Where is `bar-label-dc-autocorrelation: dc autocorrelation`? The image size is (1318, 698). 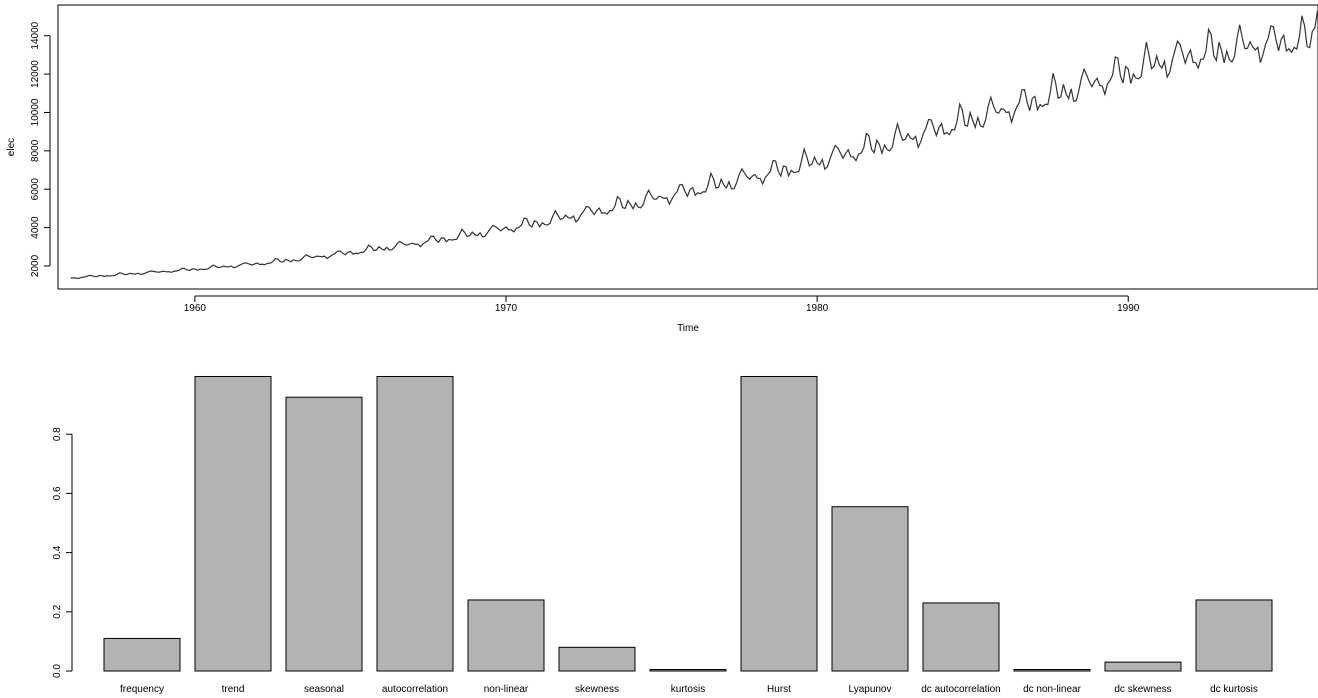 bar-label-dc-autocorrelation: dc autocorrelation is located at coordinates (961, 689).